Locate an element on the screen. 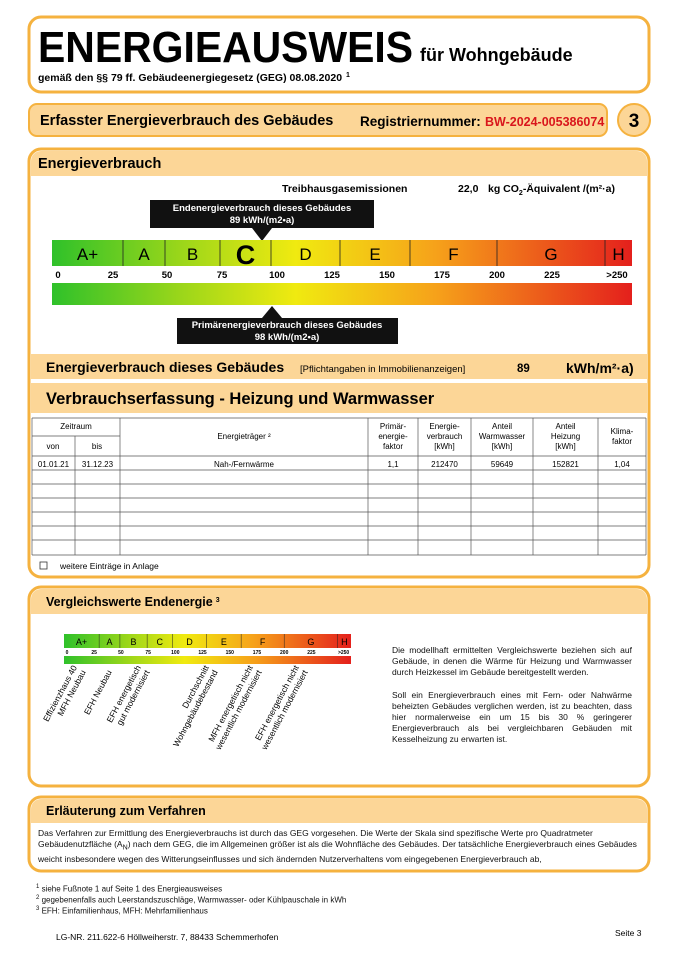  page-badge is located at coordinates (634, 120).